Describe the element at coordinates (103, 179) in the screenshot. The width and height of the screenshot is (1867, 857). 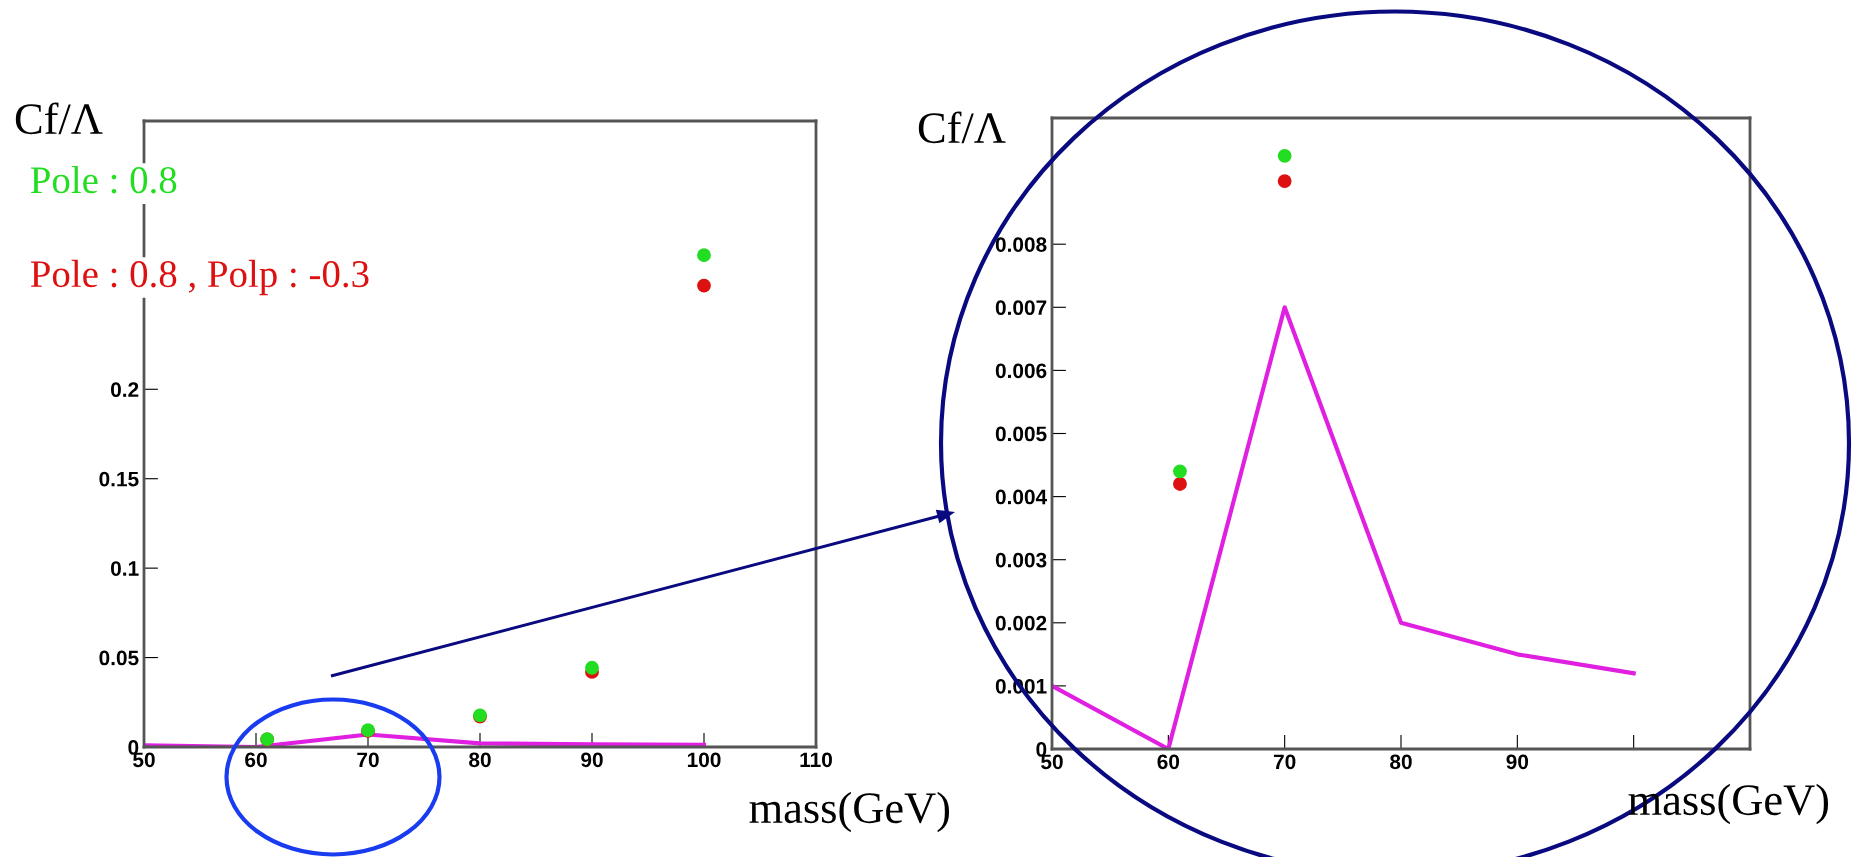
I see `text: Pole : 0.8` at that location.